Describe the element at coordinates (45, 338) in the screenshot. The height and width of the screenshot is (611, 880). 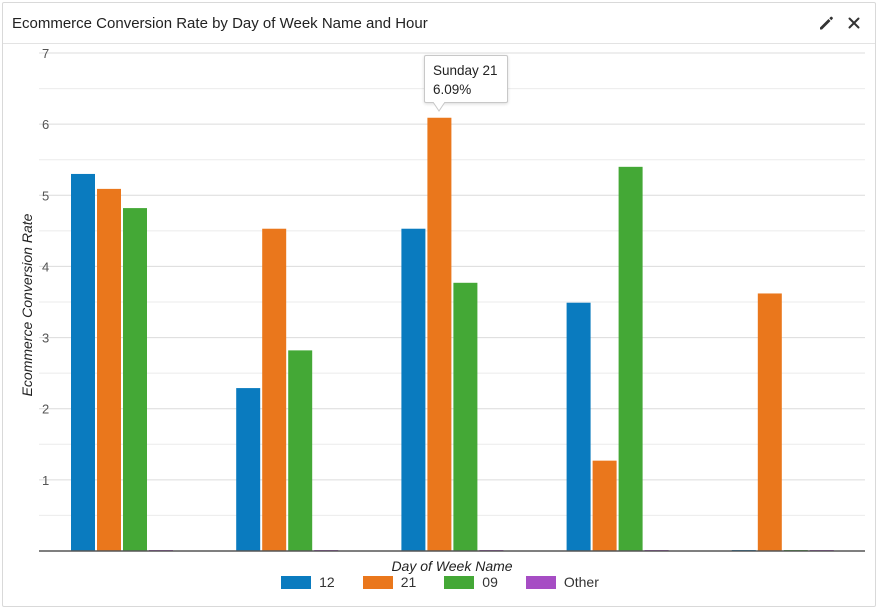
I see `y-tick-label: 3` at that location.